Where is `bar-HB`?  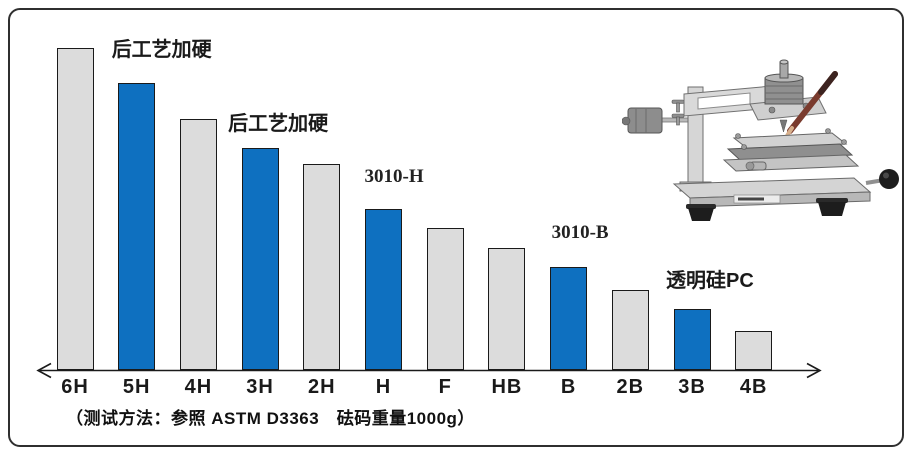 bar-HB is located at coordinates (507, 308).